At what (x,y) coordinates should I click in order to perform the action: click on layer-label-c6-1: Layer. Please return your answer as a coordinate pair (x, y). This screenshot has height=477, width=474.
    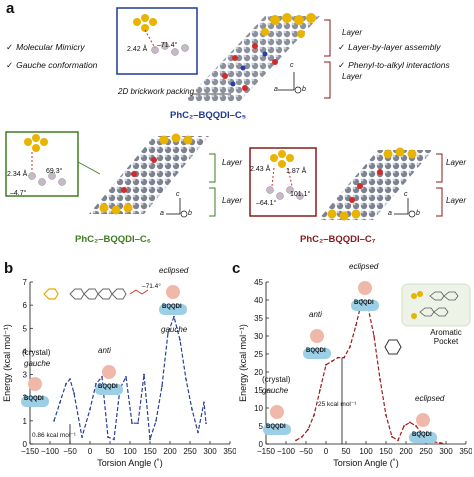
    Looking at the image, I should click on (232, 162).